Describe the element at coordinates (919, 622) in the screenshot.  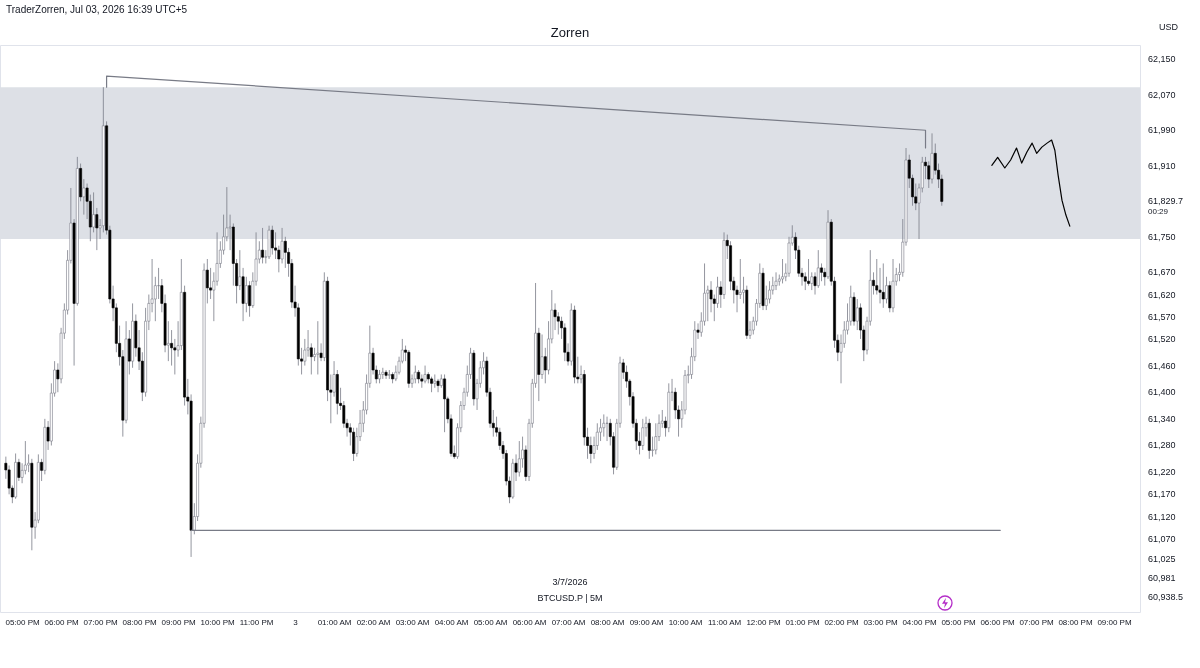
I see `x-tick-label: 04:00 PM` at that location.